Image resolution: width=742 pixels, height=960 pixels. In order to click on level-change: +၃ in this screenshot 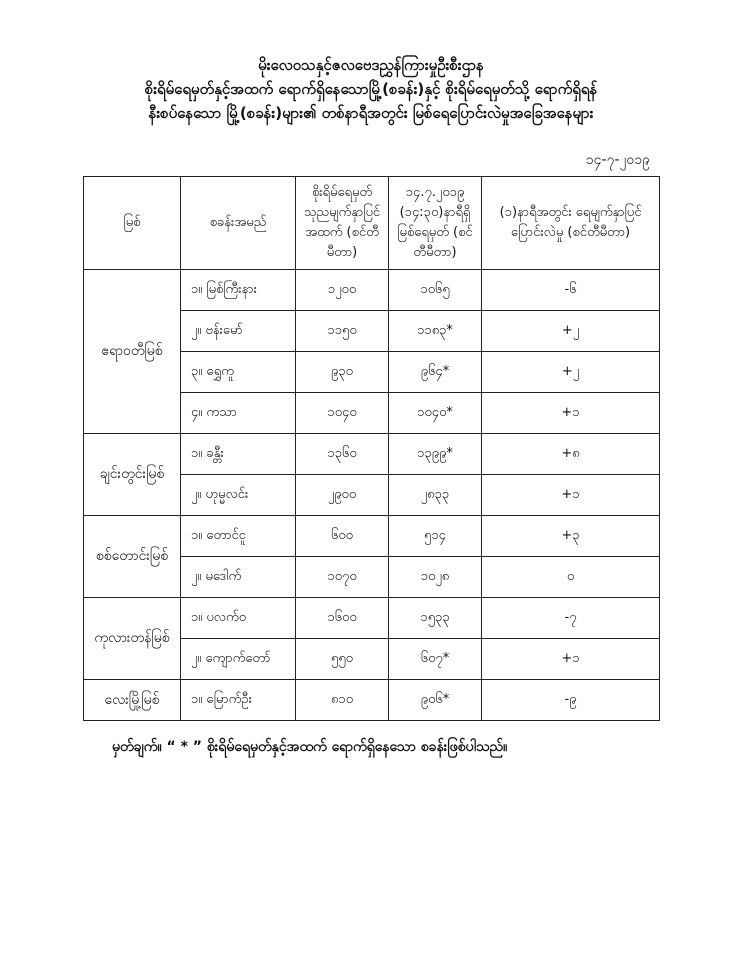, I will do `click(570, 536)`.